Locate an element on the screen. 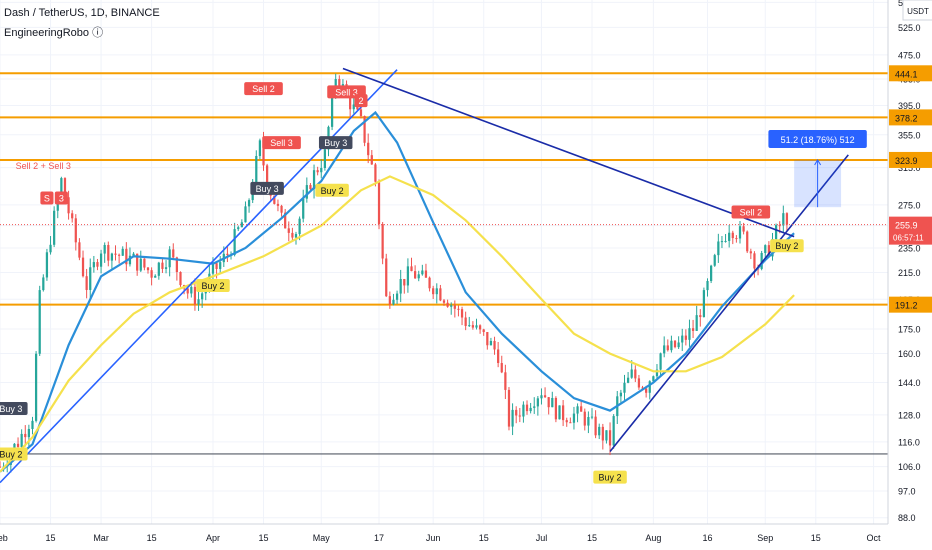 The width and height of the screenshot is (932, 550). measure-arrowhead is located at coordinates (818, 162).